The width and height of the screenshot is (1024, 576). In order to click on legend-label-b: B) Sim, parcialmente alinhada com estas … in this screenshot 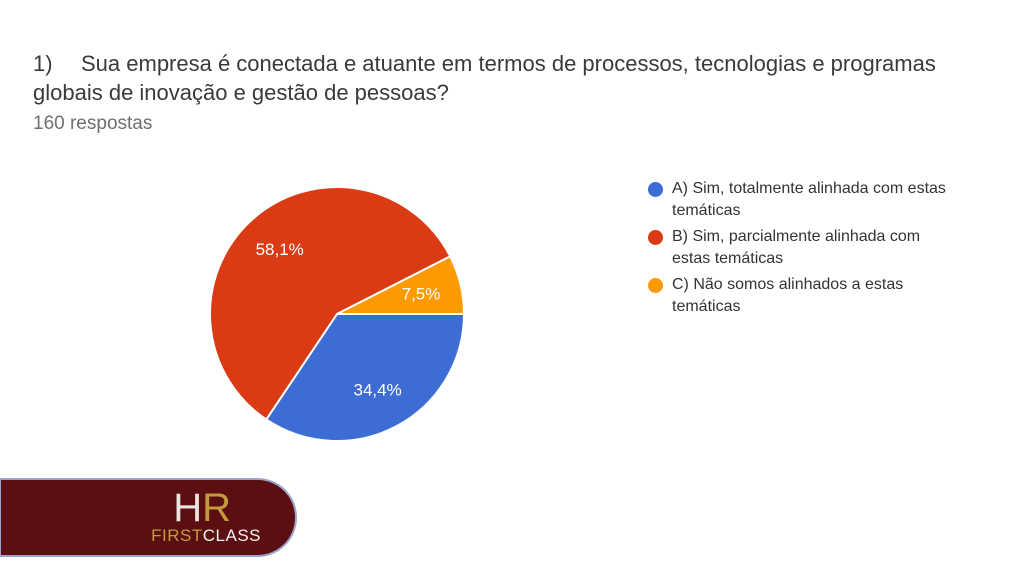, I will do `click(796, 247)`.